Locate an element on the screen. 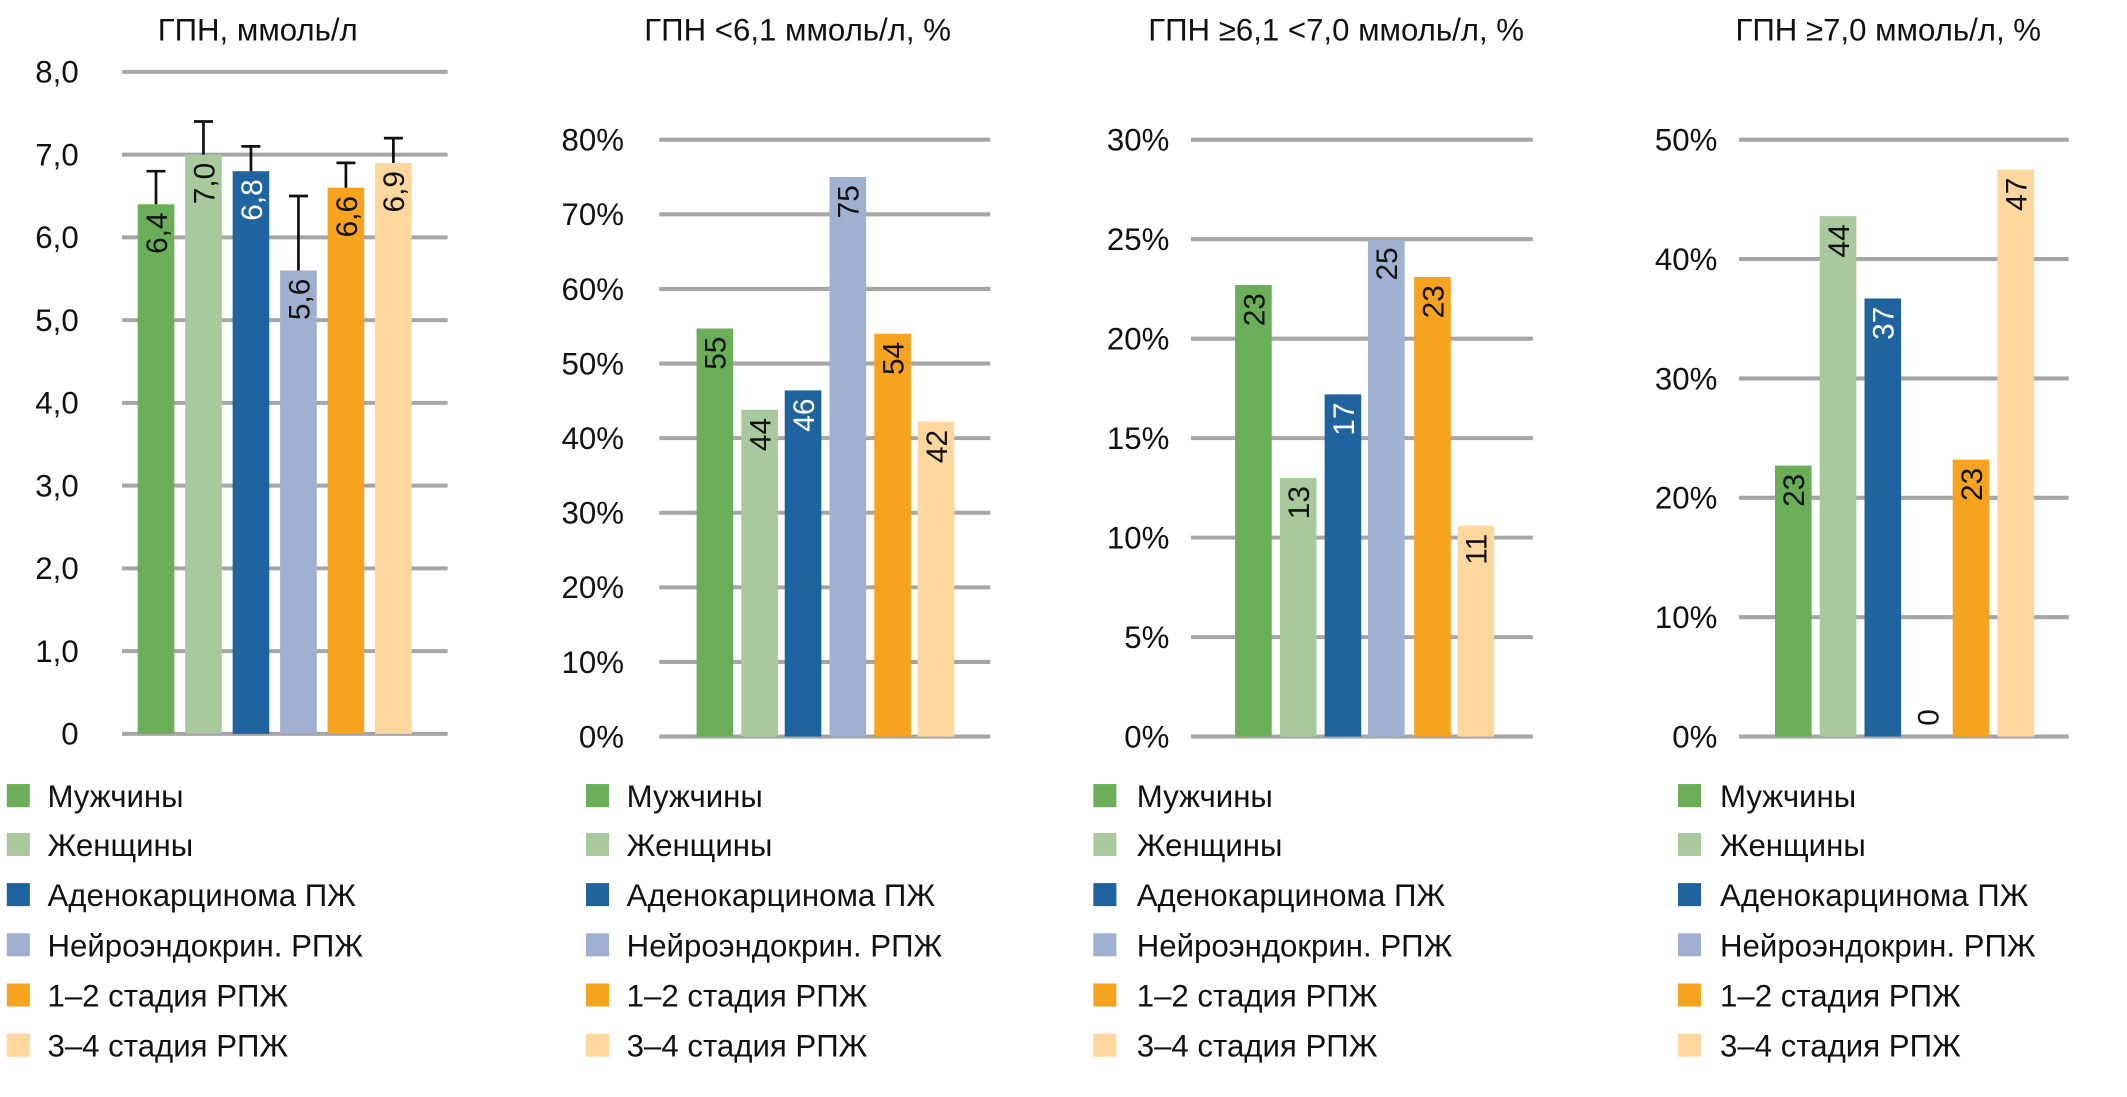 Image resolution: width=2127 pixels, height=1097 pixels. data-label: 55 is located at coordinates (716, 353).